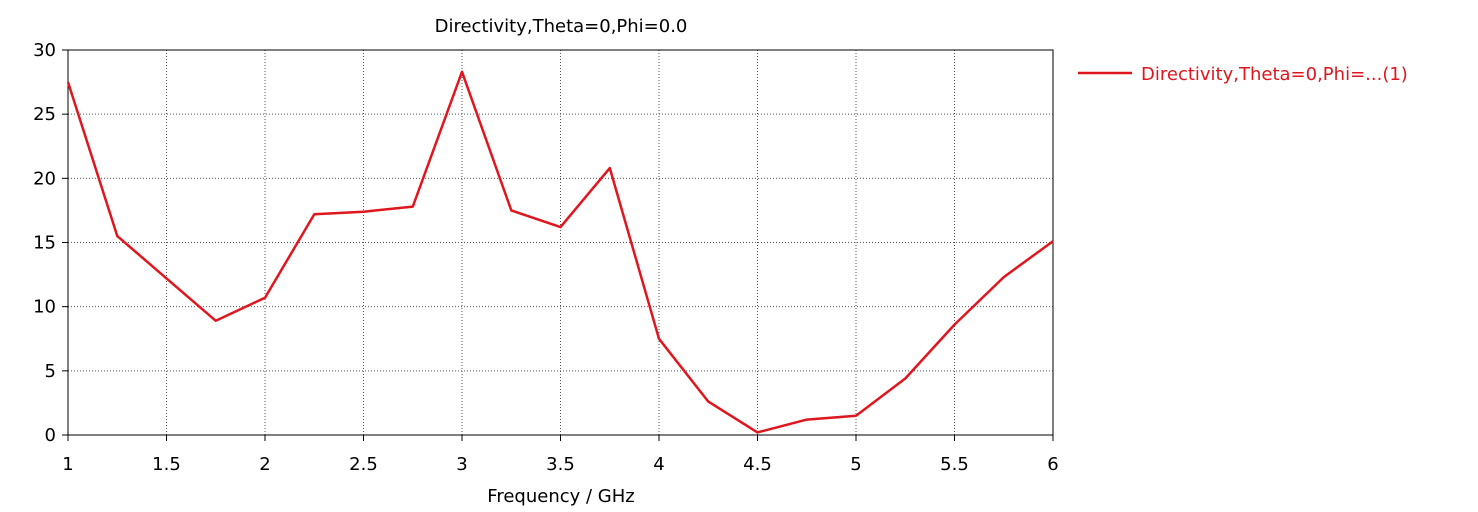 This screenshot has height=512, width=1478. What do you see at coordinates (50, 371) in the screenshot?
I see `y-tick-label: 5` at bounding box center [50, 371].